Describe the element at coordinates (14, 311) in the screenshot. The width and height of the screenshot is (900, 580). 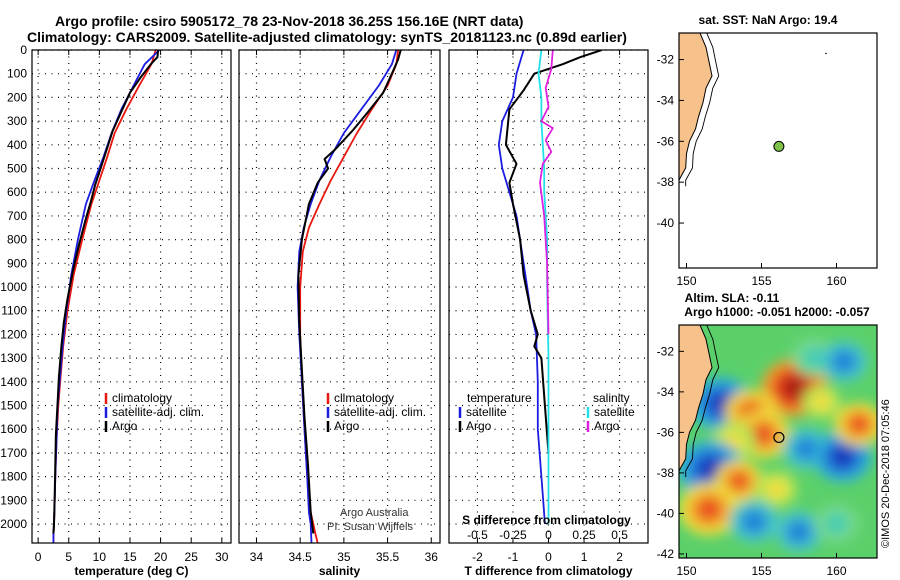
I see `y-tick-label-1100: 1100` at that location.